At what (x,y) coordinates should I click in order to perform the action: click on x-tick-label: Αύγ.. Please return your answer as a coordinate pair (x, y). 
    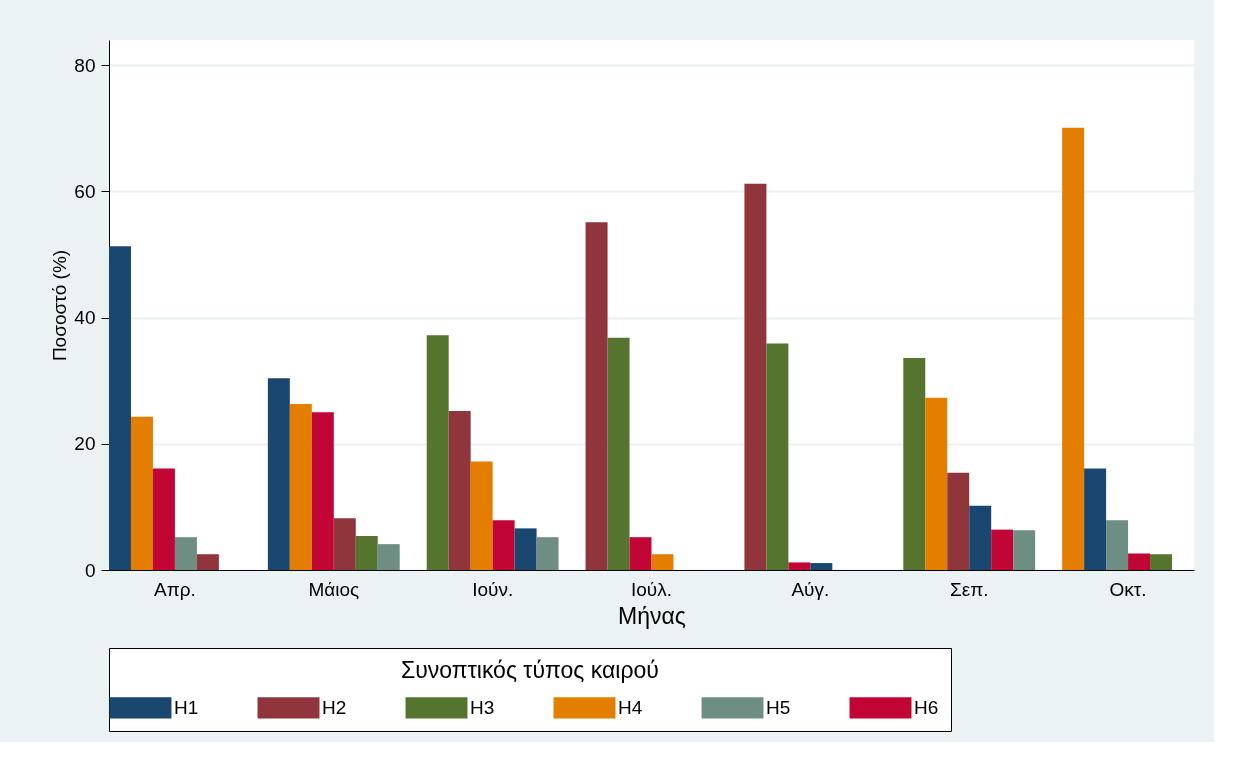
    Looking at the image, I should click on (810, 589).